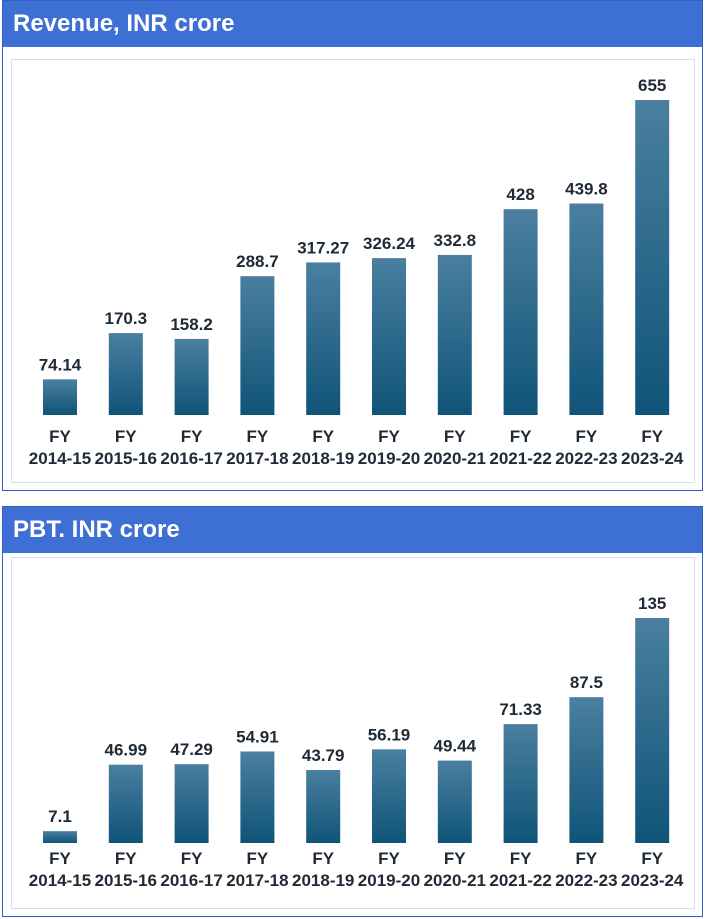 Image resolution: width=707 pixels, height=919 pixels. I want to click on pbt-value-label: 49.44, so click(455, 746).